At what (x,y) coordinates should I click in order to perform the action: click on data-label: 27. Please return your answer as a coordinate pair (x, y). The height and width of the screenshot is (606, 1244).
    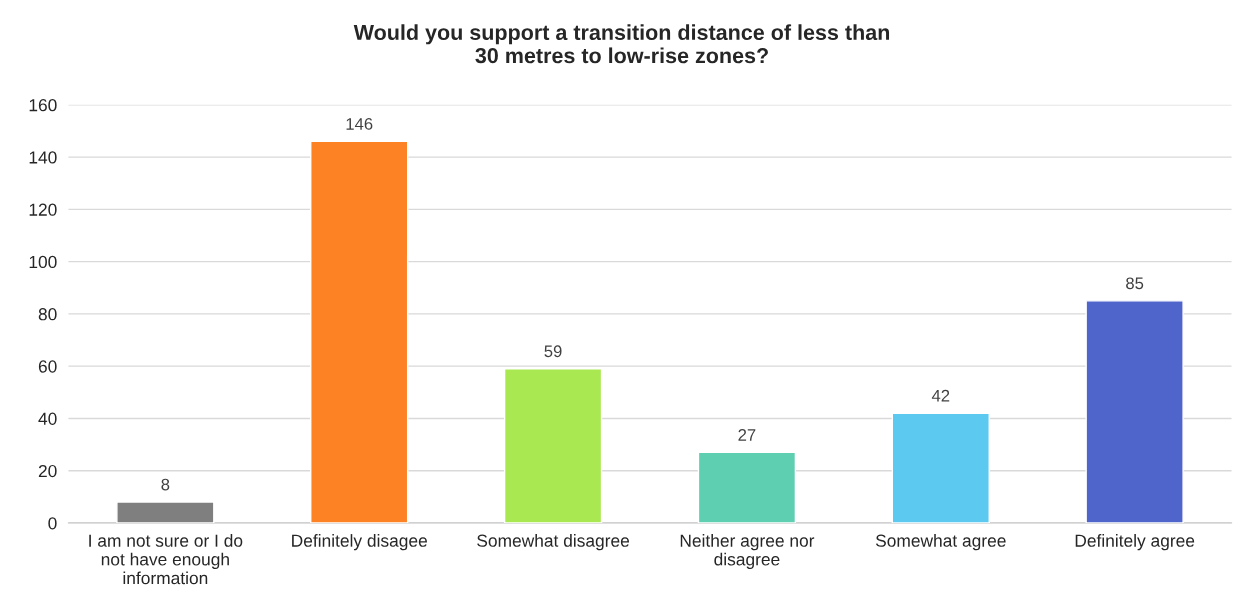
    Looking at the image, I should click on (747, 434).